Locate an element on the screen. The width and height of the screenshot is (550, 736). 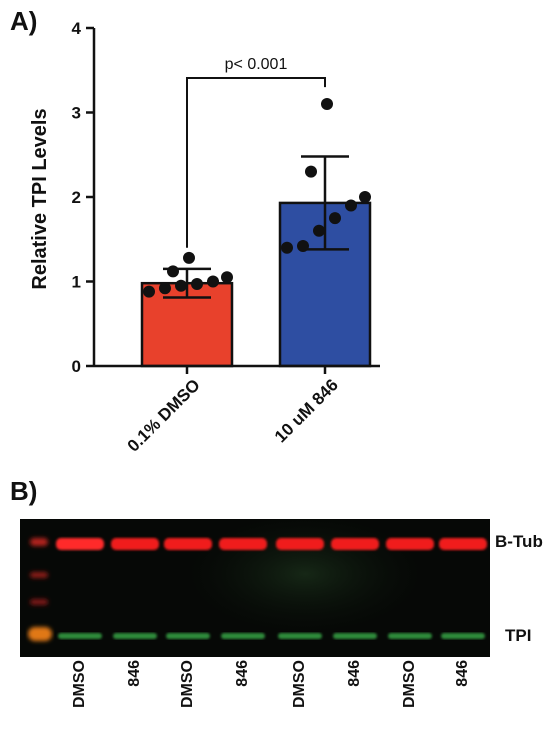
band-label-btub: B-Tub is located at coordinates (519, 541).